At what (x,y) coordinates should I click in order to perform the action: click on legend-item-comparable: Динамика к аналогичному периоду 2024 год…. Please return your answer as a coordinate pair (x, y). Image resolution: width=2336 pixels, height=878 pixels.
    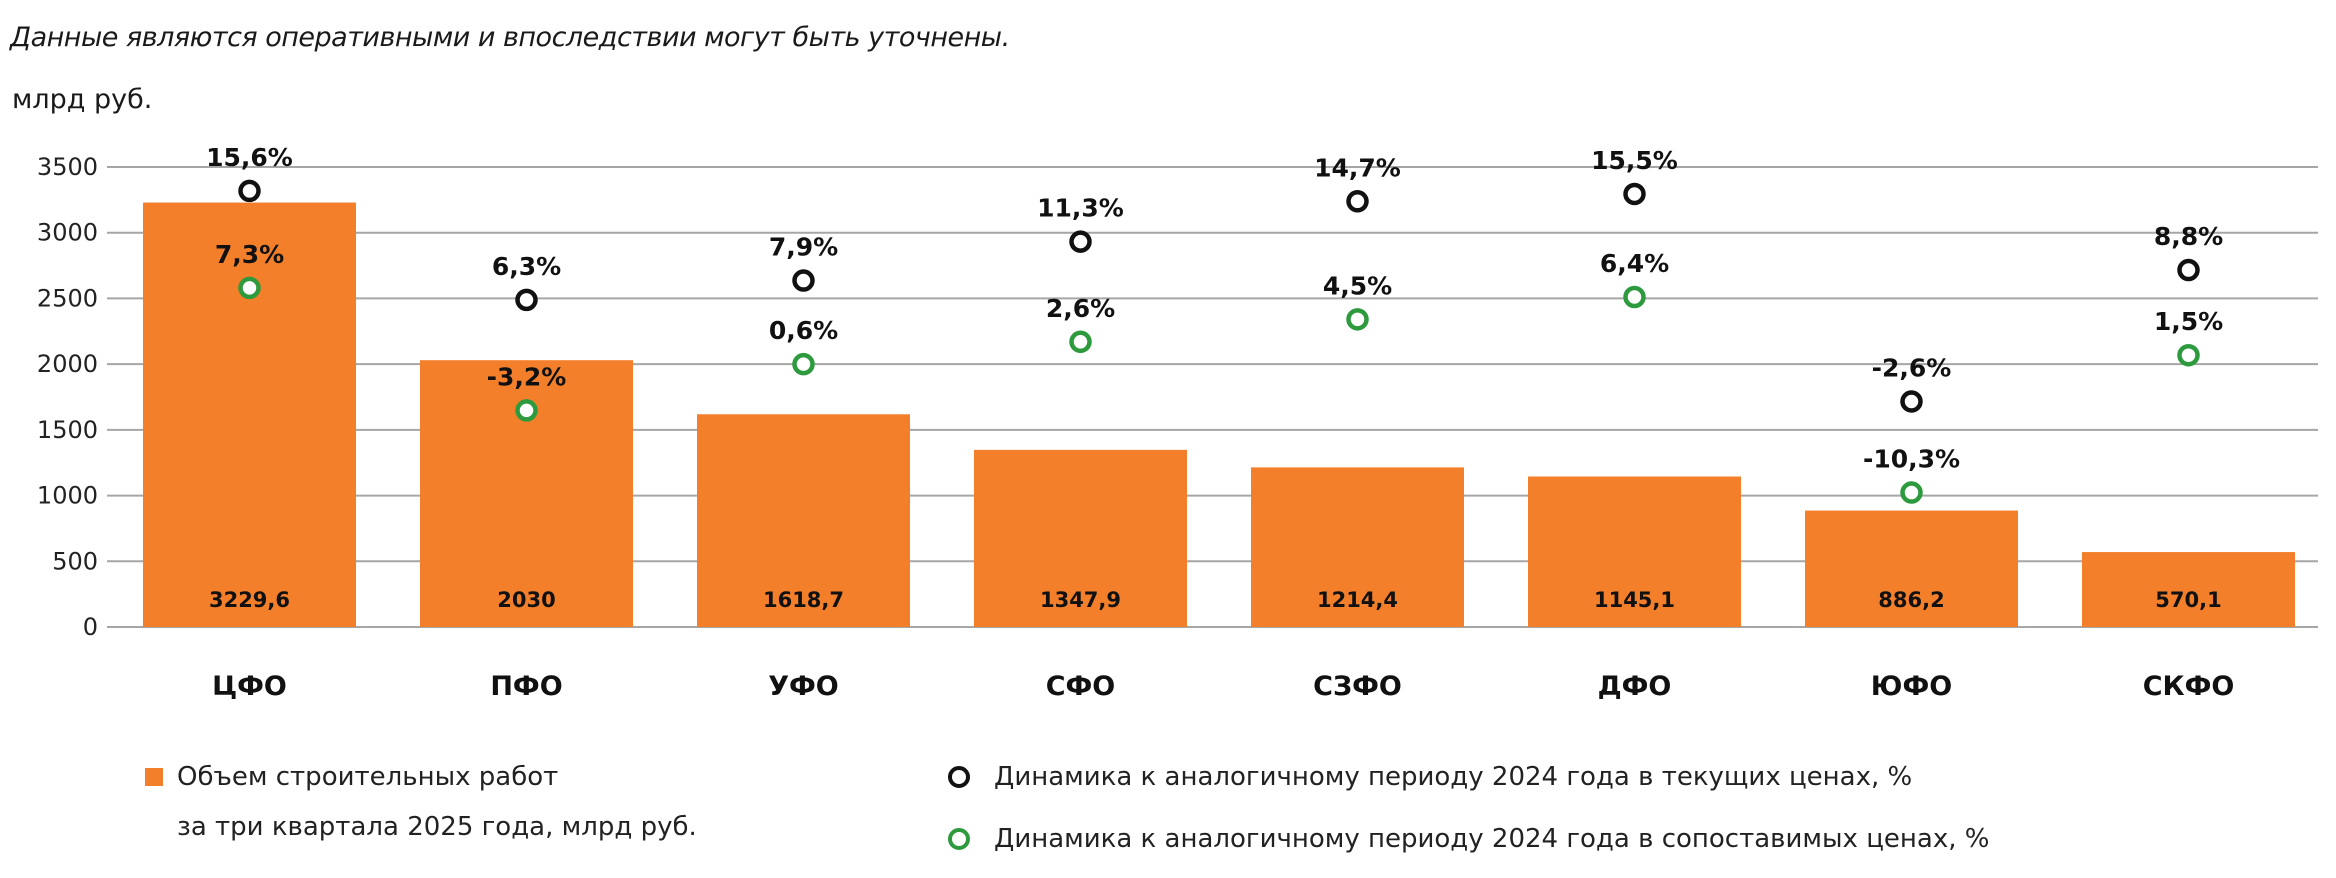
    Looking at the image, I should click on (1468, 839).